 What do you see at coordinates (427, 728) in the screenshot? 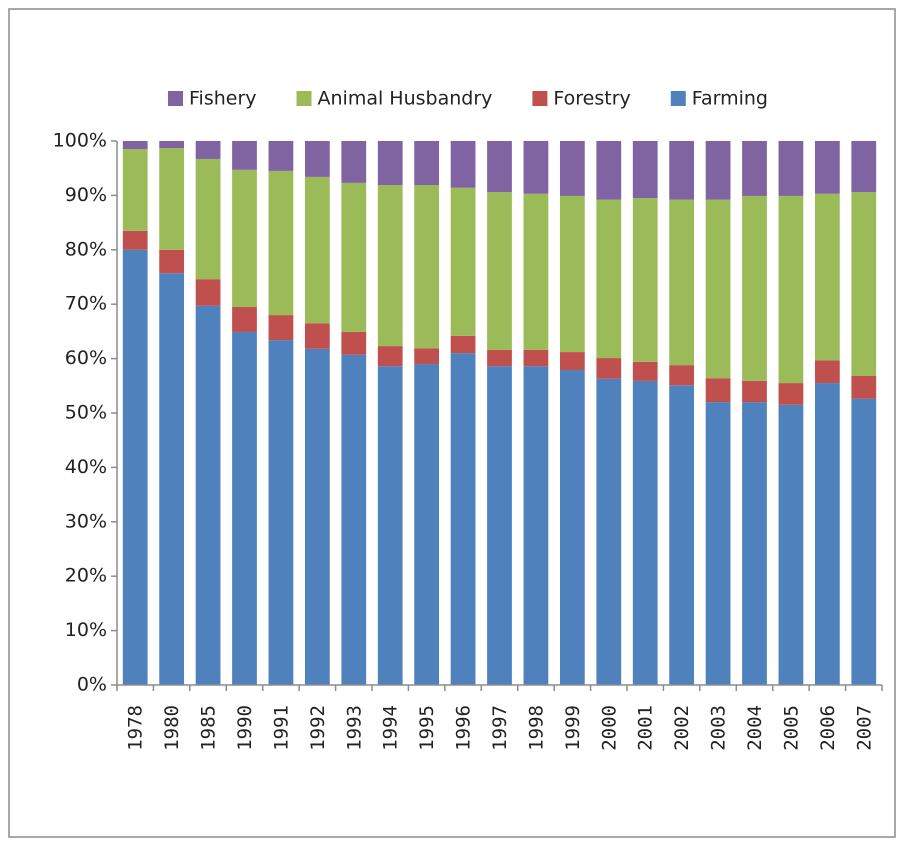
I see `x-tick-label: 1995` at bounding box center [427, 728].